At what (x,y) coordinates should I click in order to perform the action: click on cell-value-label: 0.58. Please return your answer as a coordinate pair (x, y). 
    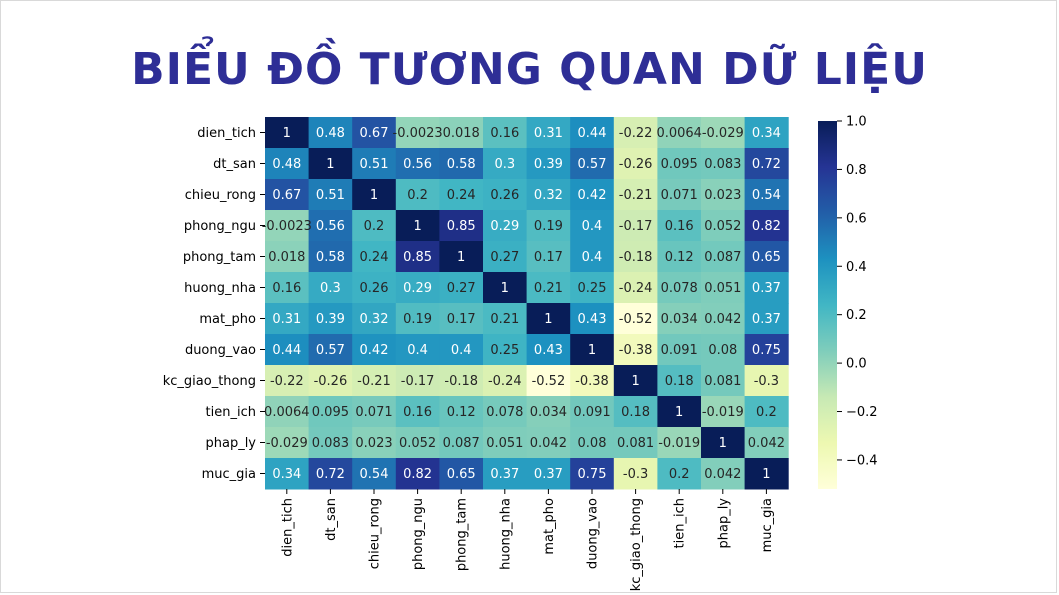
    Looking at the image, I should click on (461, 164).